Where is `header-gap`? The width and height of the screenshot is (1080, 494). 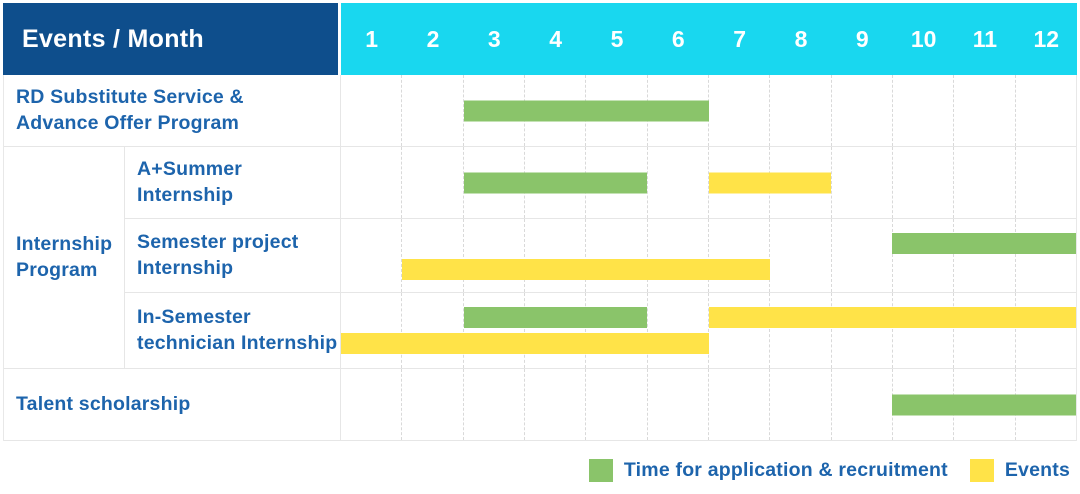
header-gap is located at coordinates (339, 39).